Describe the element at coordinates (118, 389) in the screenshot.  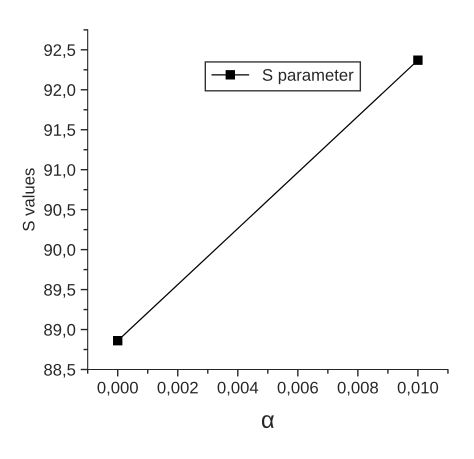
I see `x-tick-label: 0,000` at that location.